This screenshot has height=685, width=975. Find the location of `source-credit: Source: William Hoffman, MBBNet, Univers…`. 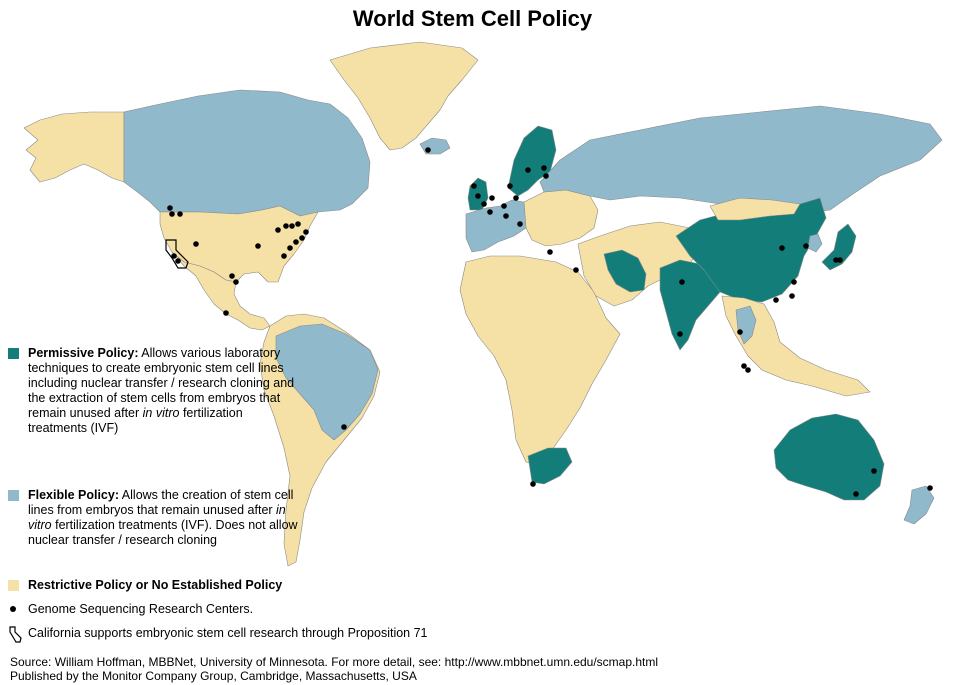

source-credit: Source: William Hoffman, MBBNet, Univers… is located at coordinates (334, 669).